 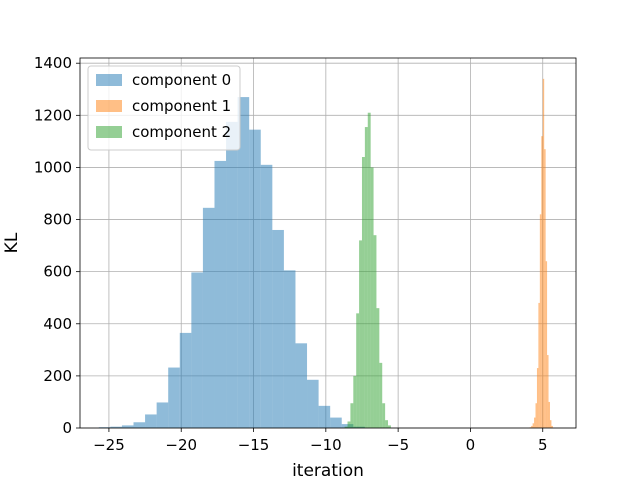 What do you see at coordinates (57, 324) in the screenshot?
I see `y-tick-label: 400` at bounding box center [57, 324].